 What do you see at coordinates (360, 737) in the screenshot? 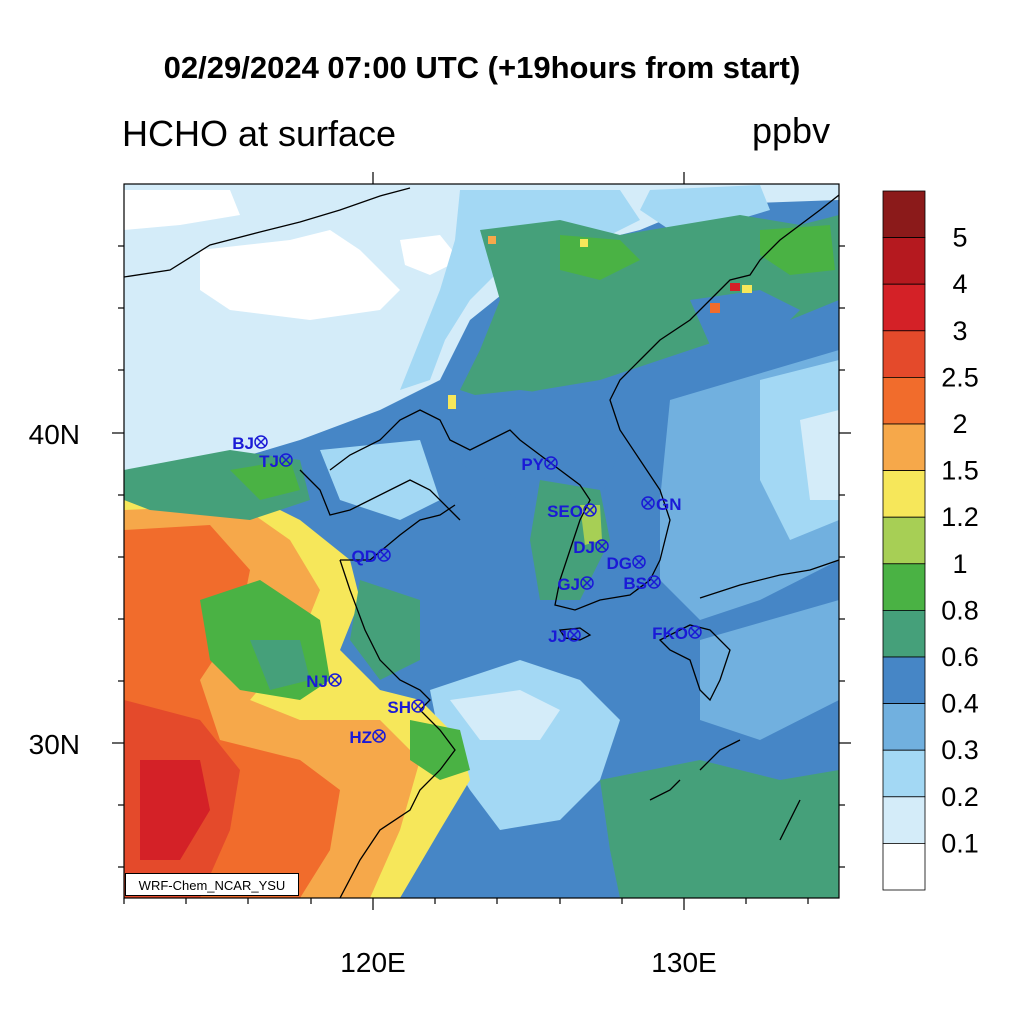
I see `station-label-hz: HZ` at bounding box center [360, 737].